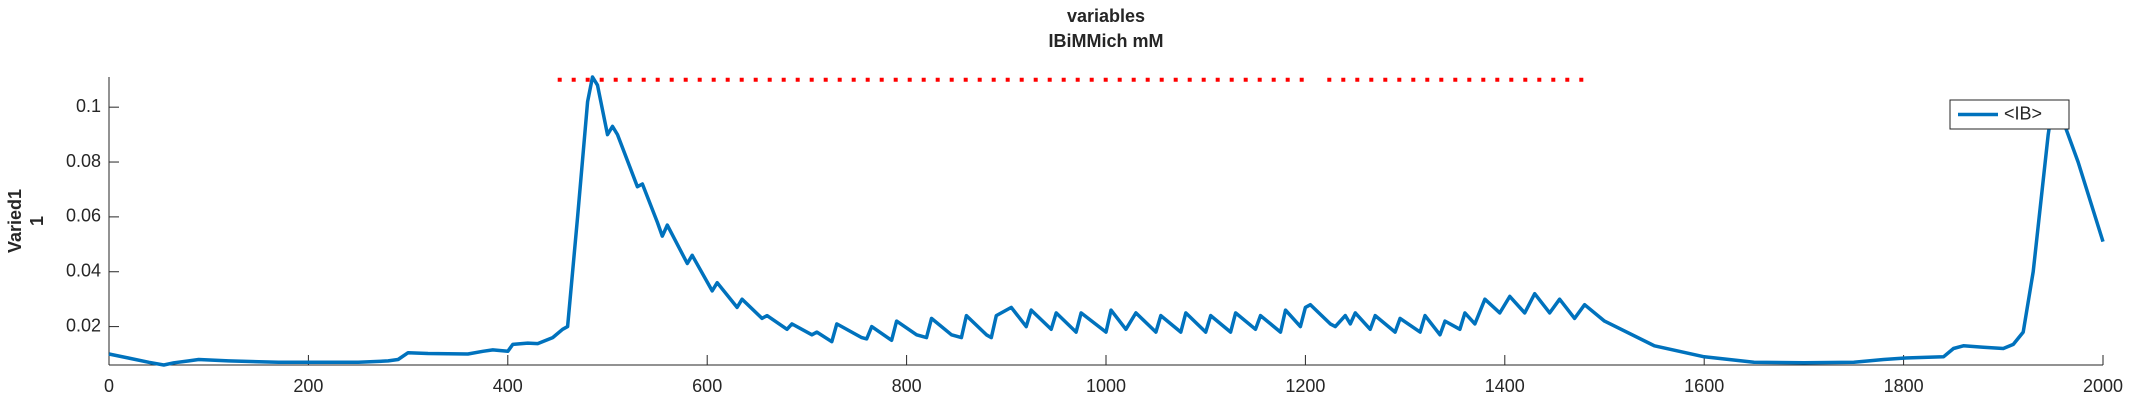 The width and height of the screenshot is (2133, 400). I want to click on x-tick-label: 1400, so click(1505, 386).